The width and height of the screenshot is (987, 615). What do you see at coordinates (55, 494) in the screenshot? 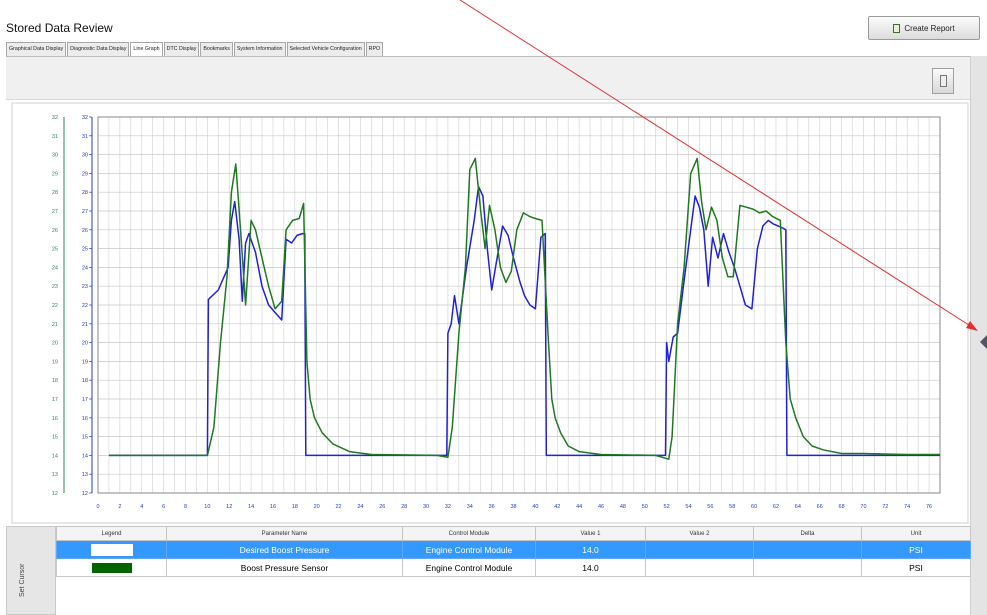
I see `y-tick-label-outer: 12` at bounding box center [55, 494].